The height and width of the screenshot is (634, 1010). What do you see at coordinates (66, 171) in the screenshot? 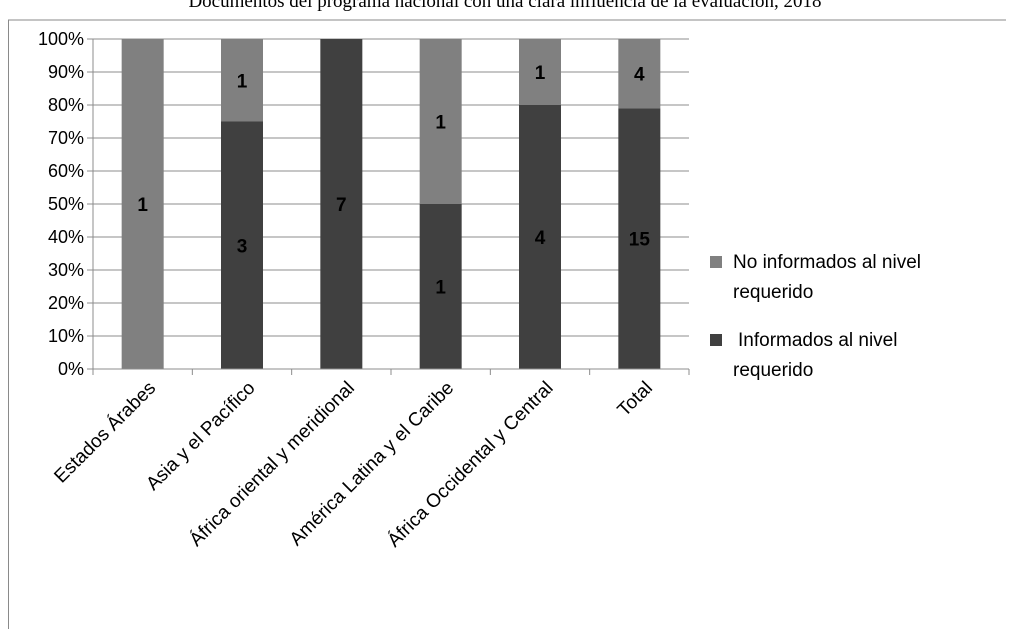
I see `y-tick-label: 60%` at bounding box center [66, 171].